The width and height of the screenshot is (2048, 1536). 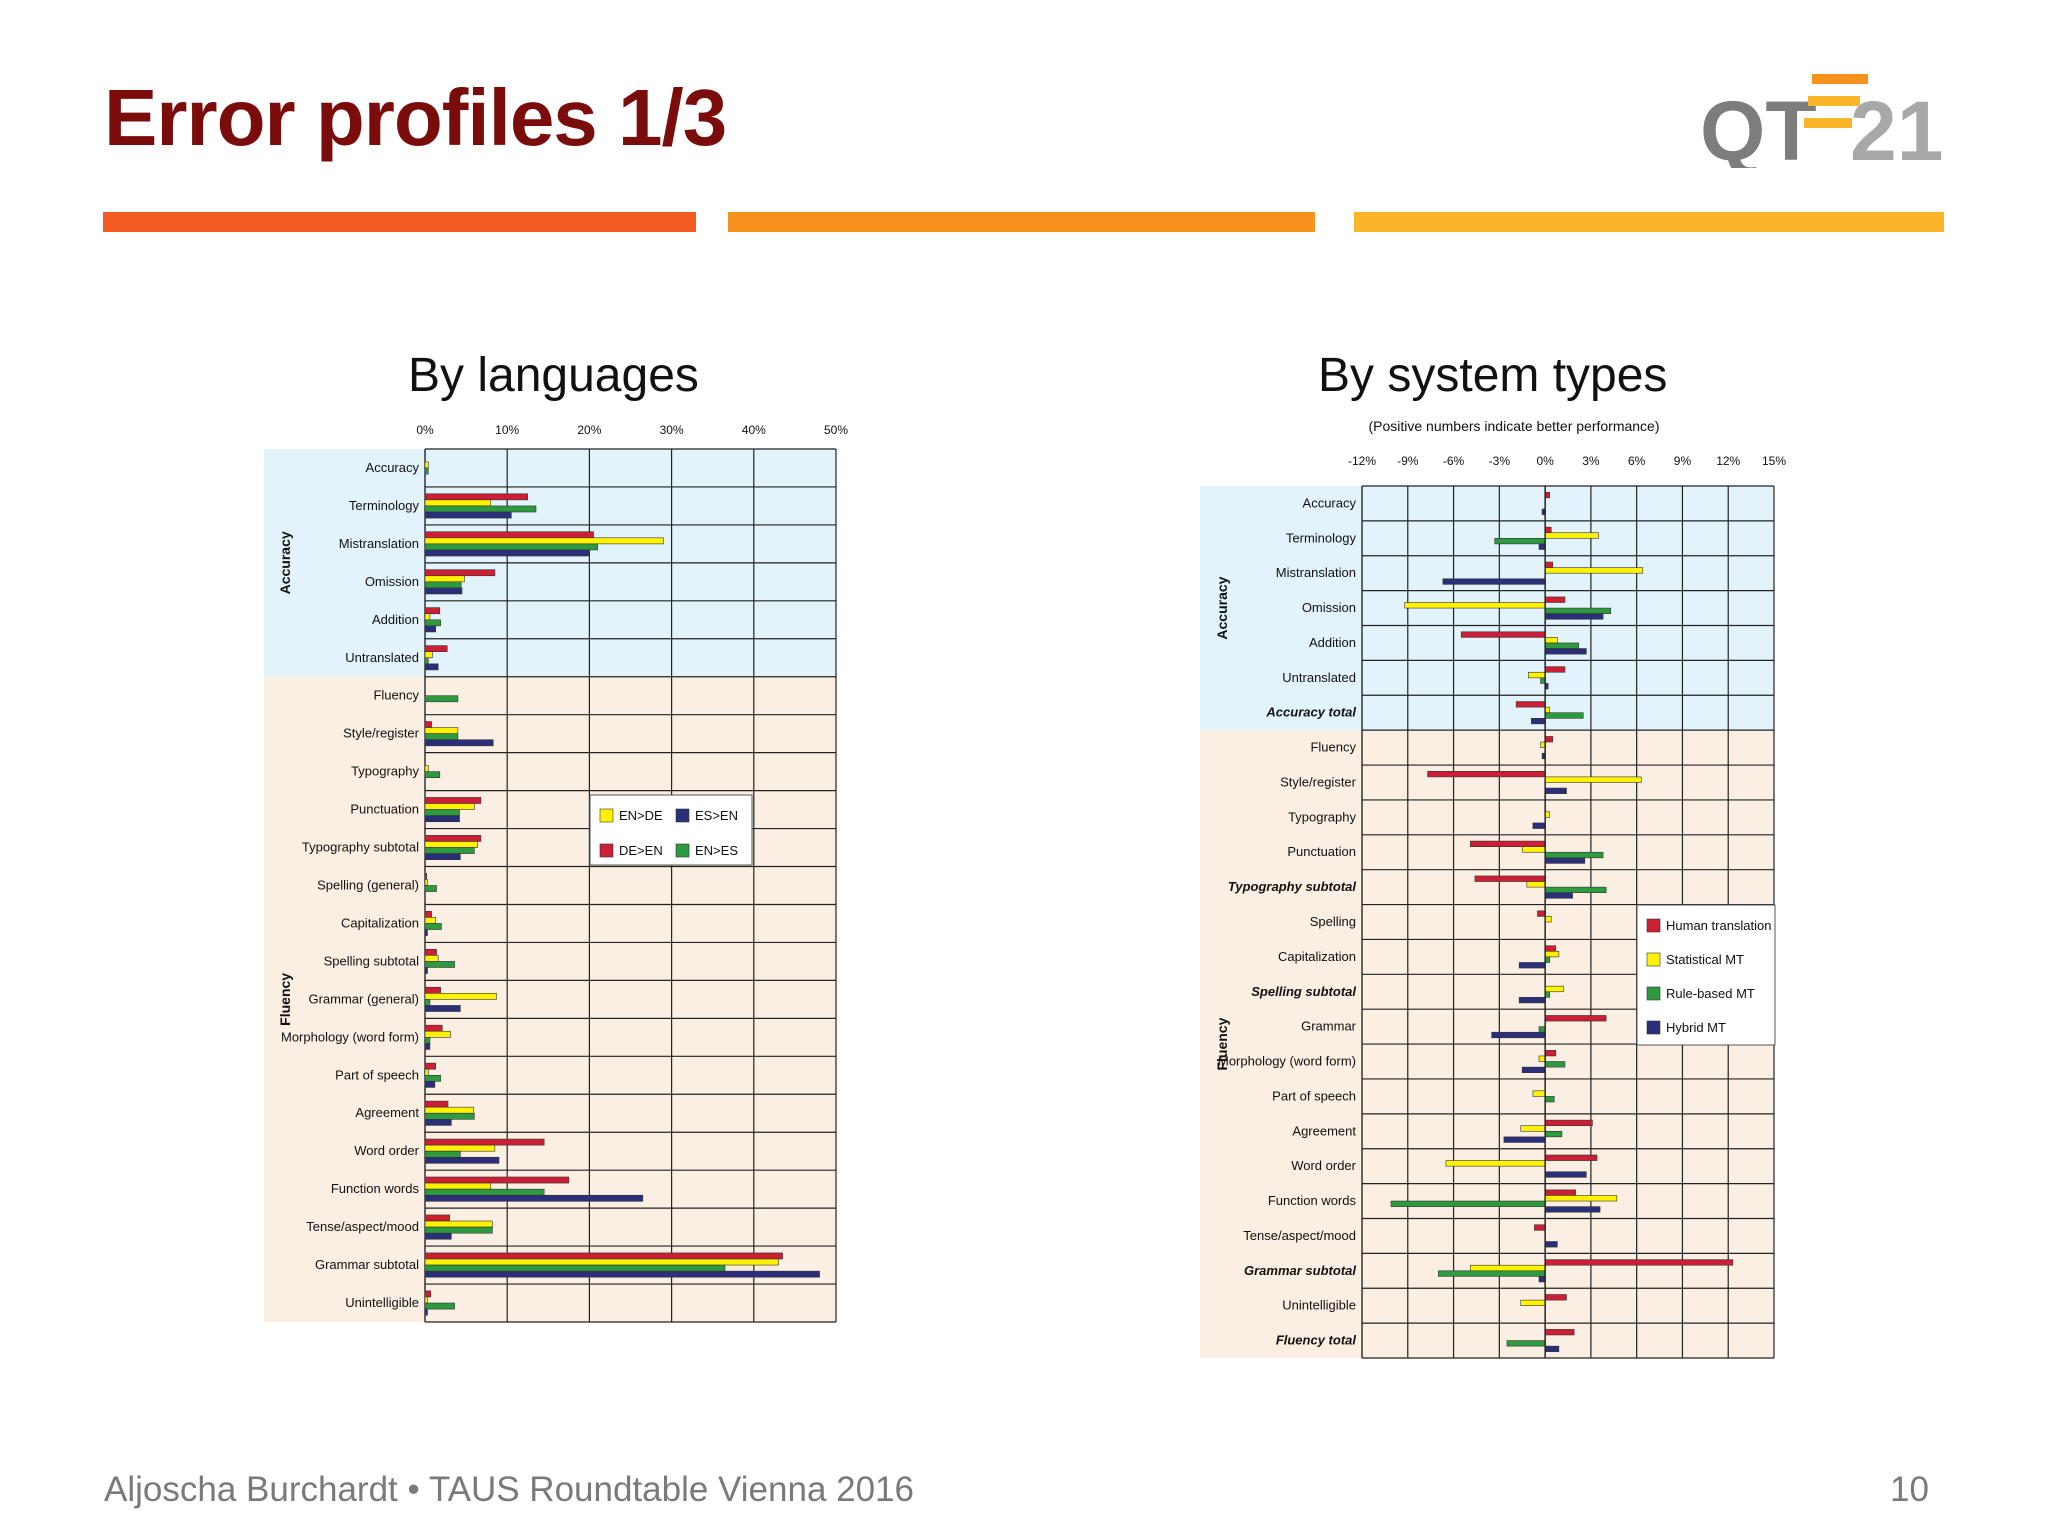 I want to click on group-background-fluency, so click(x=550, y=999).